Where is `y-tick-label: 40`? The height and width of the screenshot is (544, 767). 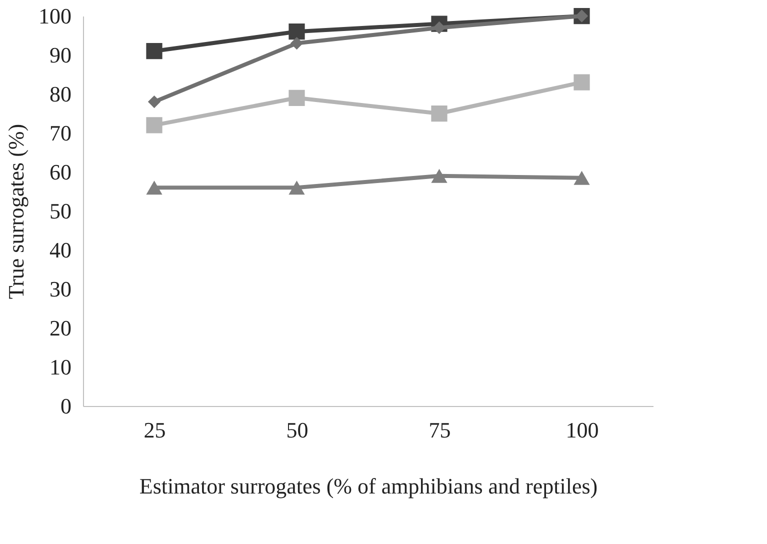
y-tick-label: 40 is located at coordinates (61, 250).